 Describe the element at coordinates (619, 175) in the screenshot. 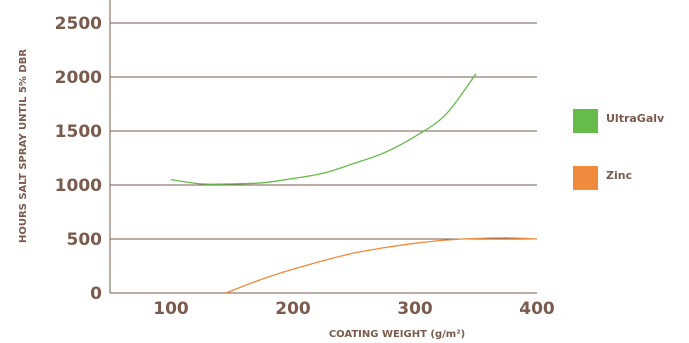

I see `legend-label-zinc: Zinc` at that location.